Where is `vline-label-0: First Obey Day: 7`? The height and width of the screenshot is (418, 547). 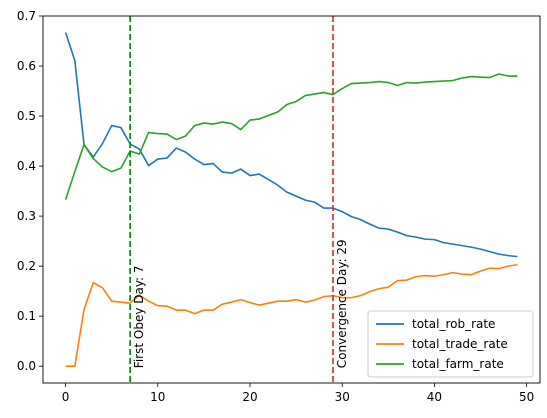 vline-label-0: First Obey Day: 7 is located at coordinates (139, 316).